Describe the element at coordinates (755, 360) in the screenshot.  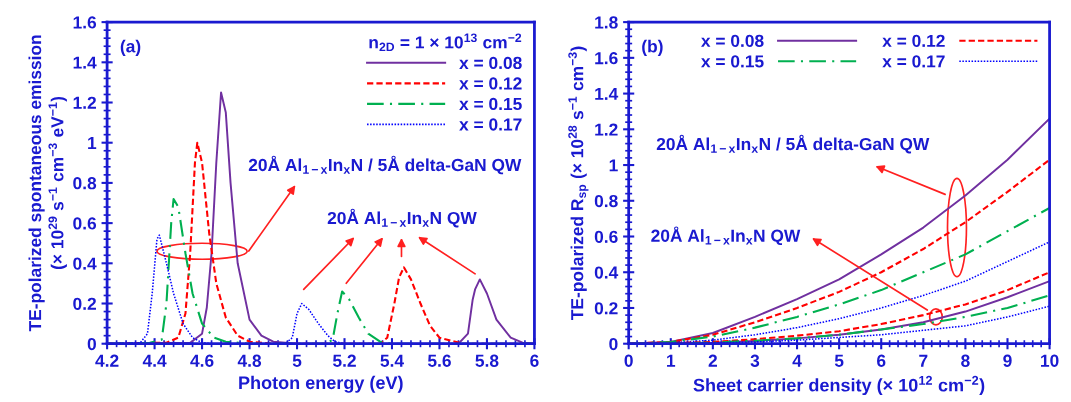
I see `x-tick-label: 3` at that location.